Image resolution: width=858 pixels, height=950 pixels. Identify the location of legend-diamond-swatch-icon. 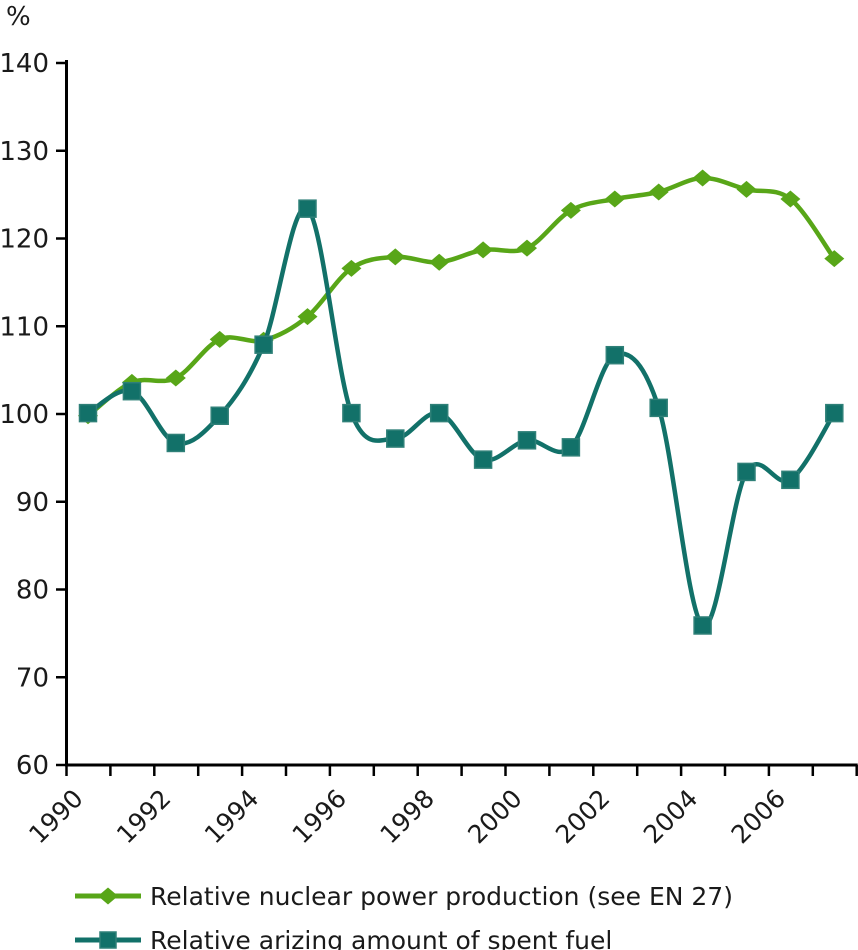
(108, 896).